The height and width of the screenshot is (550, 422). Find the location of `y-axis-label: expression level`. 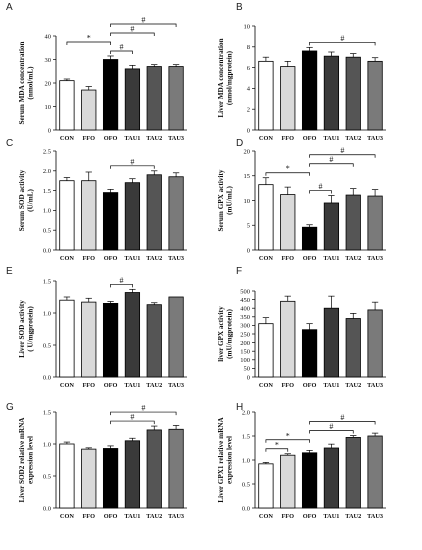

y-axis-label: expression level is located at coordinates (30, 460).